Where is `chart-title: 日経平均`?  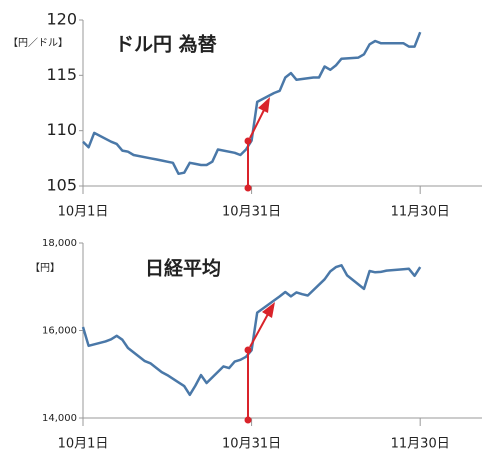 chart-title: 日経平均 is located at coordinates (183, 268).